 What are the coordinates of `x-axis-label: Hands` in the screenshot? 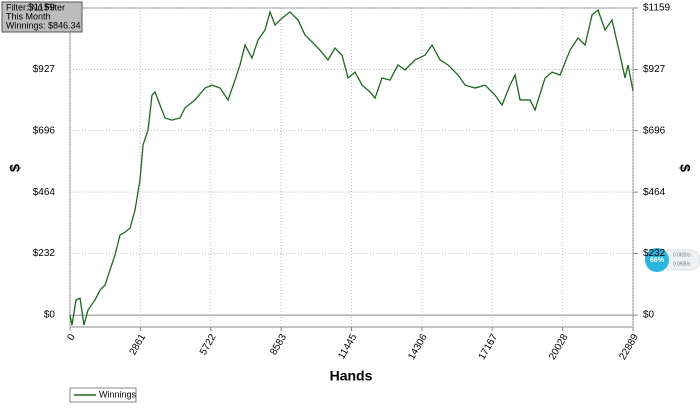 It's located at (351, 376).